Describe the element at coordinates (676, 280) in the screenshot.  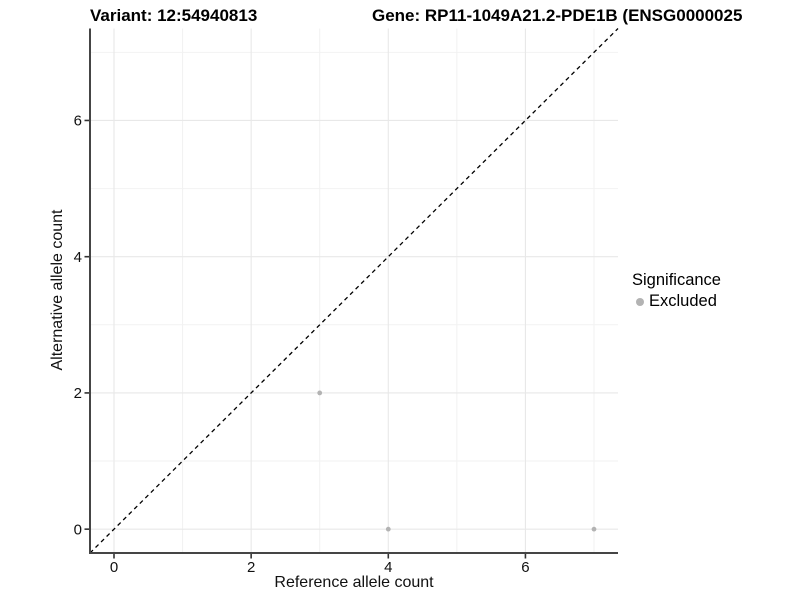
I see `legend-title: Significance` at that location.